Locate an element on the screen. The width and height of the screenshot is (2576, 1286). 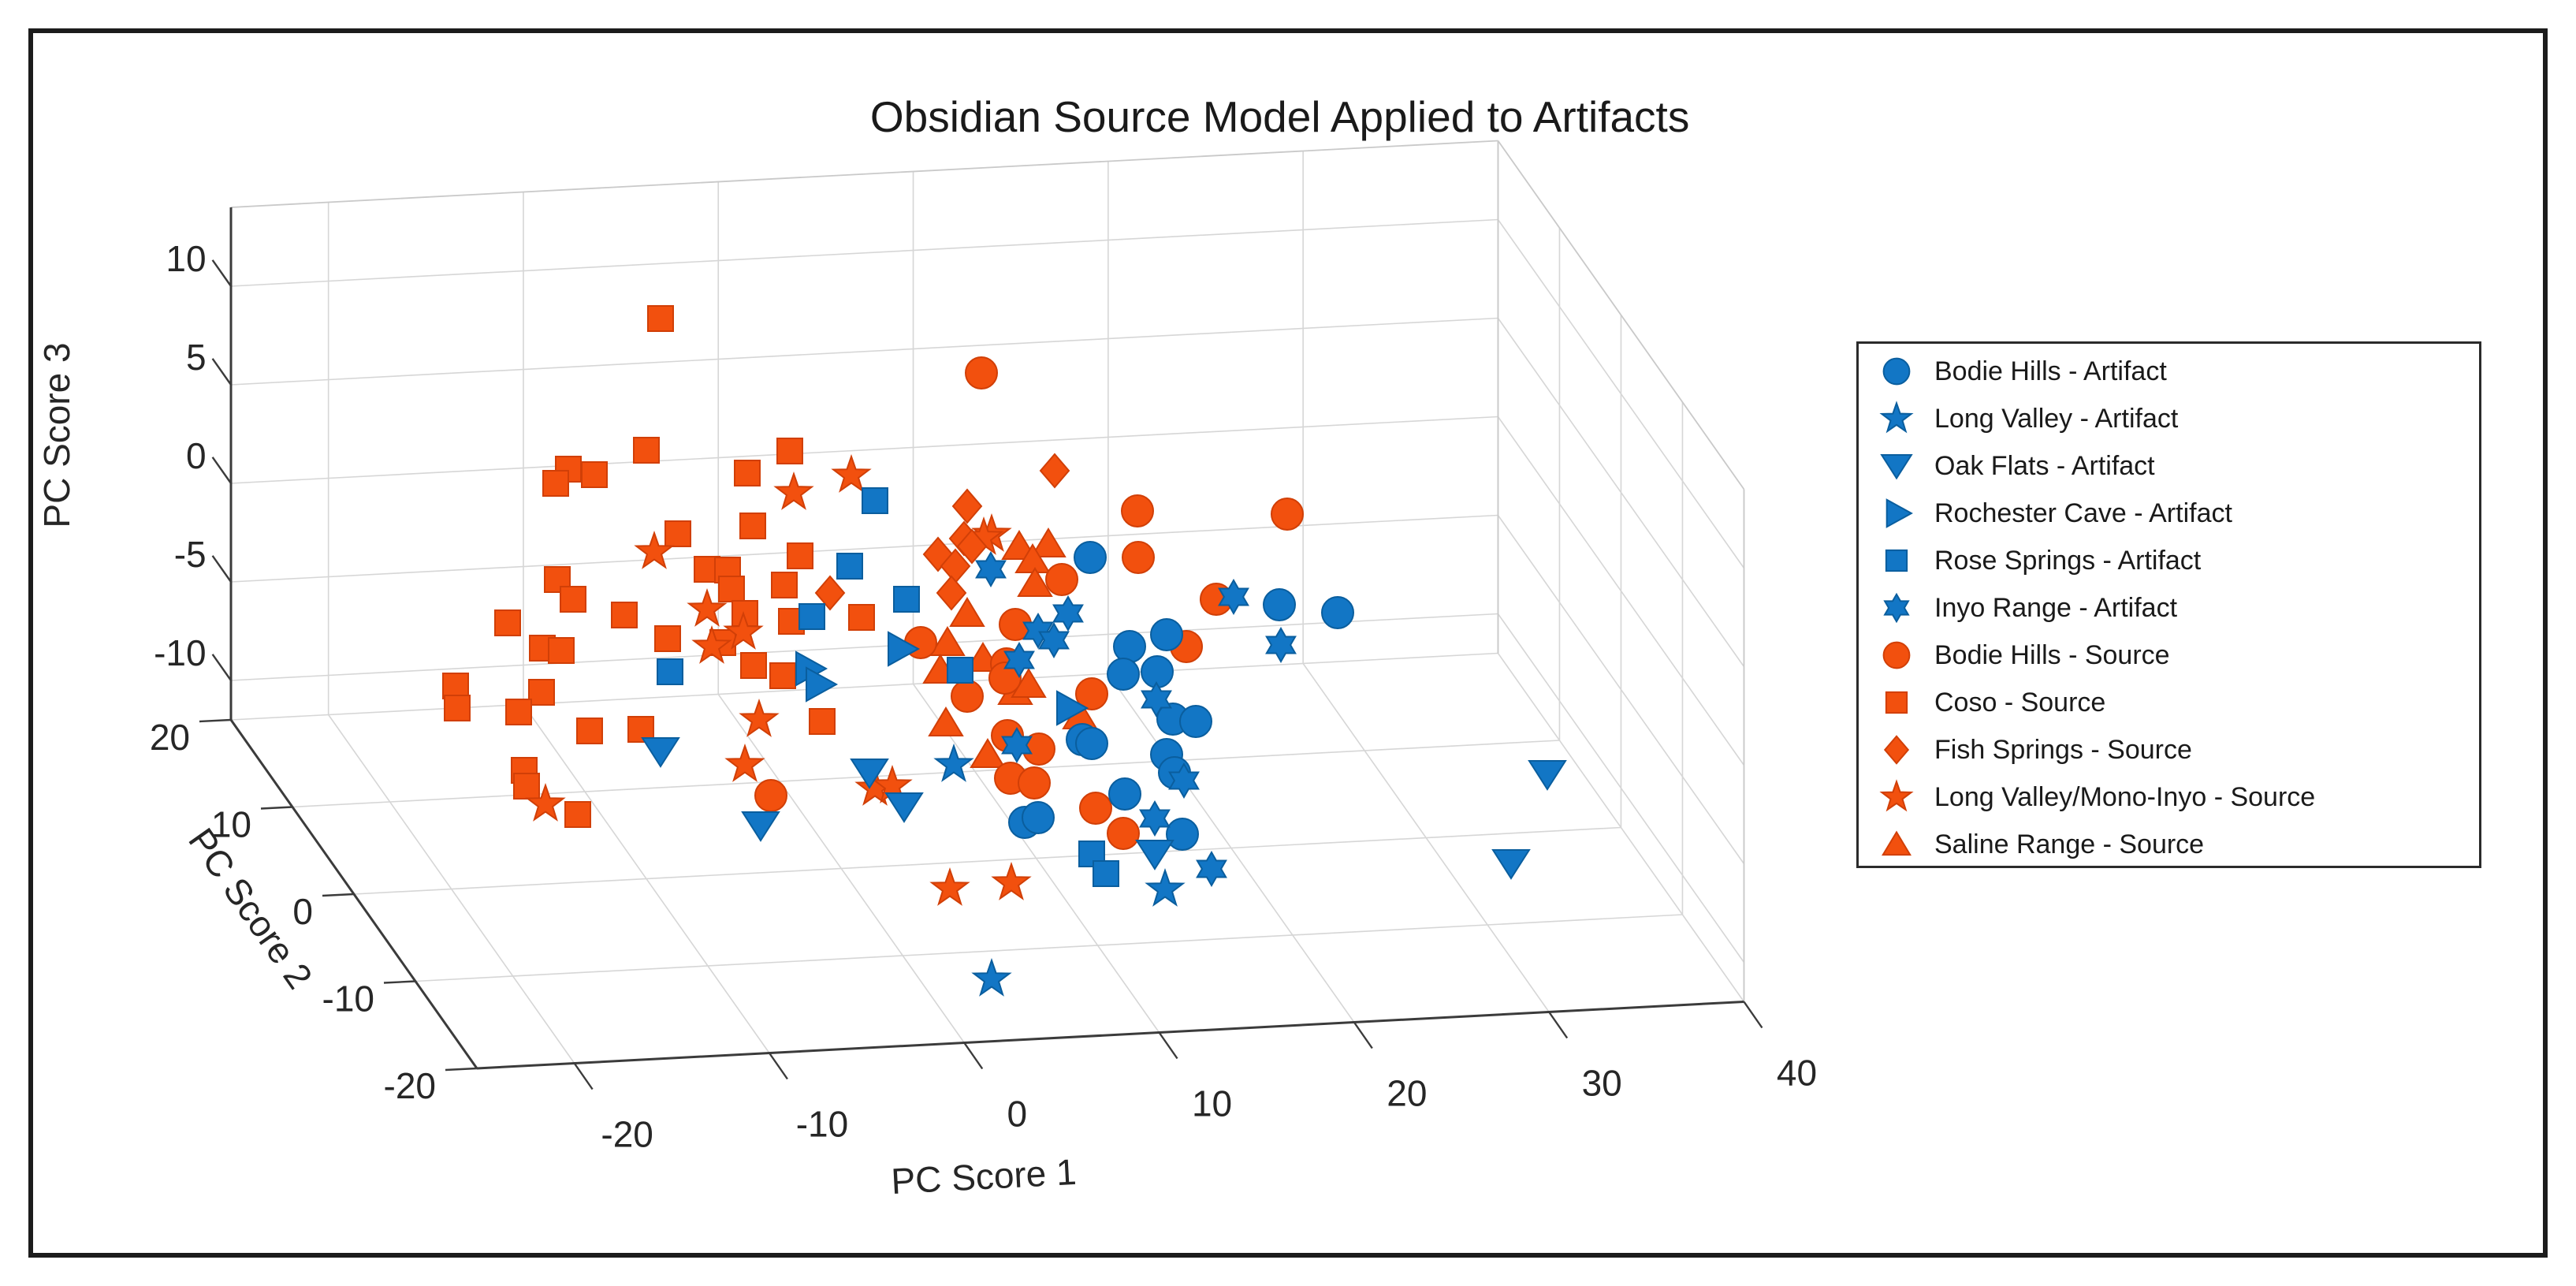
legend-item-bodie-hills-source: Bodie Hills - Source is located at coordinates (2169, 655).